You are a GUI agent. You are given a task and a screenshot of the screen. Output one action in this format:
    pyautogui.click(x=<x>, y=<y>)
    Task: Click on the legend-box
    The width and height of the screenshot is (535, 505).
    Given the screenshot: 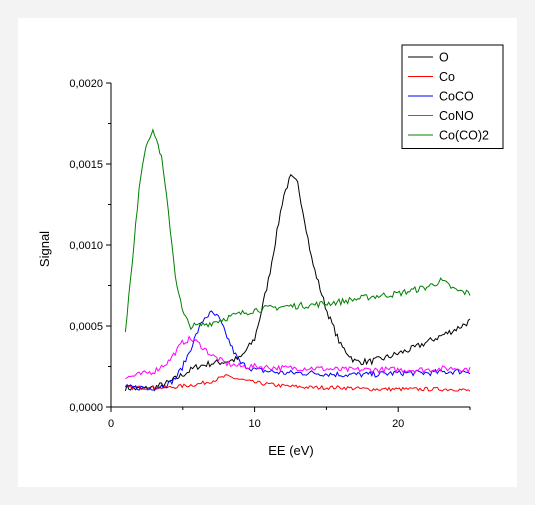 What is the action you would take?
    pyautogui.click(x=452, y=96)
    